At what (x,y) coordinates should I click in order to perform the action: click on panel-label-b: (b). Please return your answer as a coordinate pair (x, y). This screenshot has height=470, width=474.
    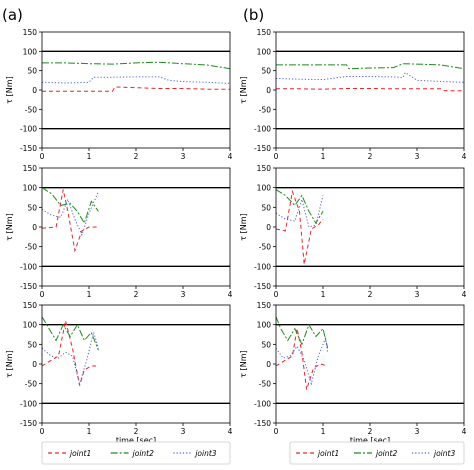
    Looking at the image, I should click on (253, 15).